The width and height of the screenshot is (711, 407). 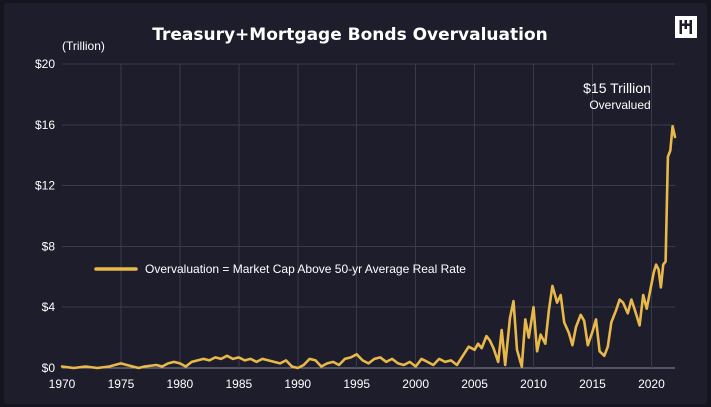 What do you see at coordinates (121, 384) in the screenshot?
I see `x-tick-label: 1975` at bounding box center [121, 384].